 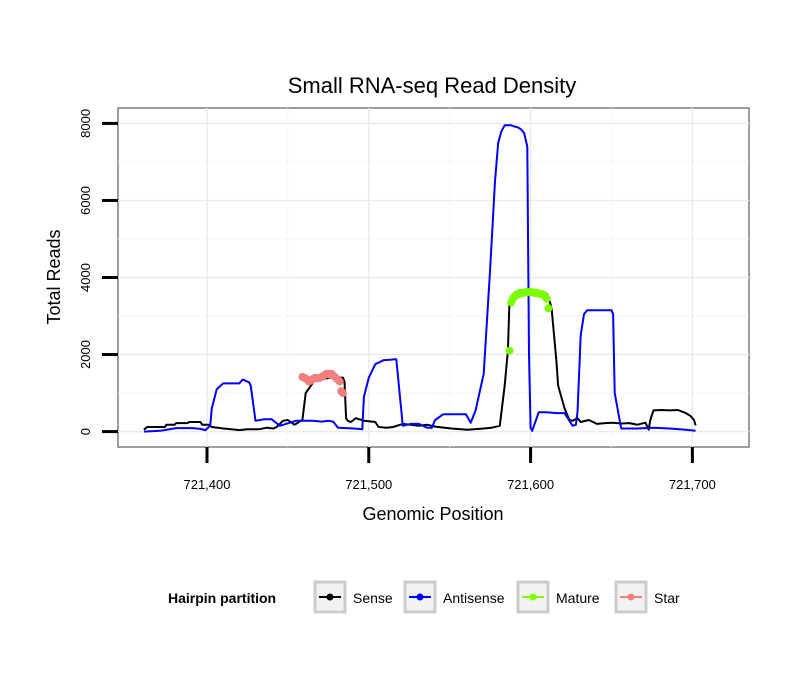 I want to click on y-tick-label: 2000, so click(x=85, y=354).